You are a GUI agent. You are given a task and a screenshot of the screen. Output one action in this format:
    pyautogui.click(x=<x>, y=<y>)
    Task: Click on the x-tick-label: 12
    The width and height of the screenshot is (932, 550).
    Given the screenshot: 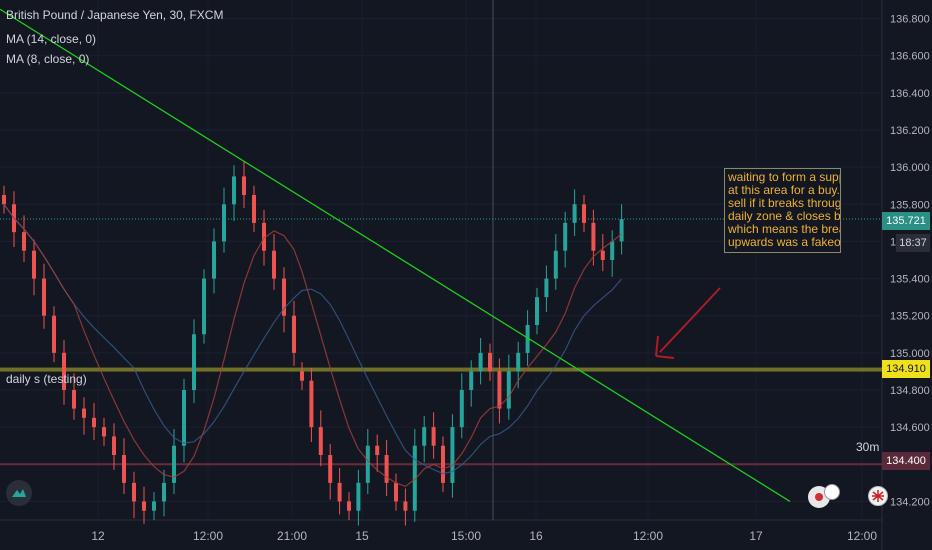 What is the action you would take?
    pyautogui.click(x=98, y=536)
    